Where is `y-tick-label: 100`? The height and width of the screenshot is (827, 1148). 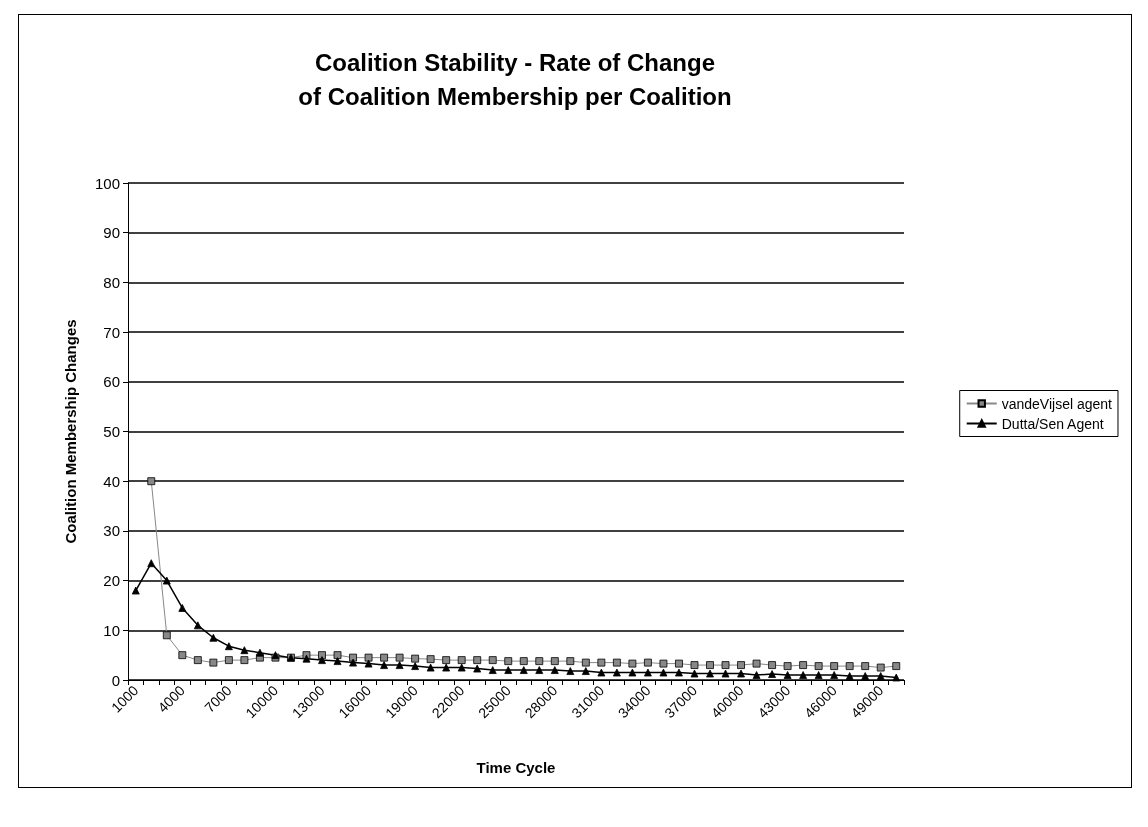
y-tick-label: 100 is located at coordinates (107, 183).